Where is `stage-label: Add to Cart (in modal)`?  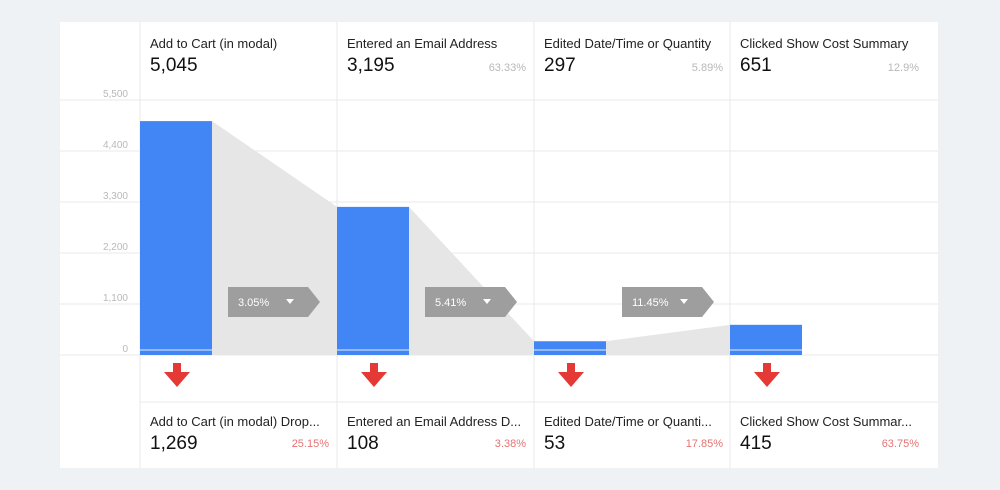
stage-label: Add to Cart (in modal) is located at coordinates (213, 43).